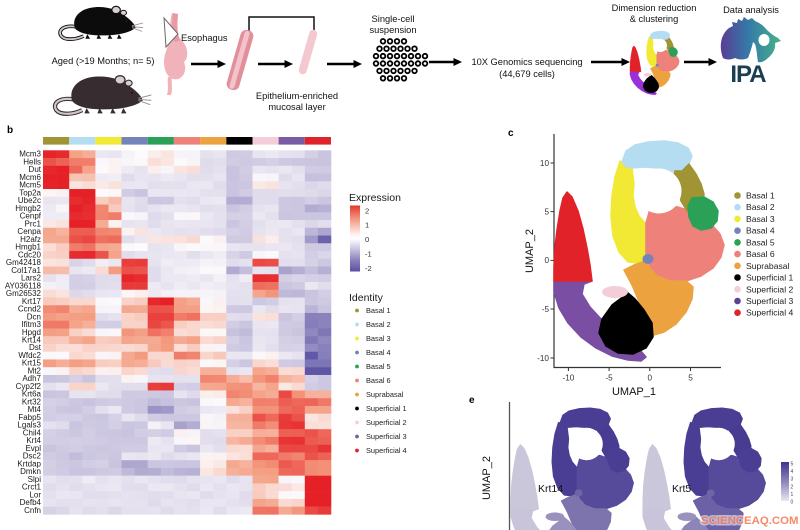 The image size is (800, 530). What do you see at coordinates (770, 289) in the screenshot?
I see `svg-text: Superficial 2` at bounding box center [770, 289].